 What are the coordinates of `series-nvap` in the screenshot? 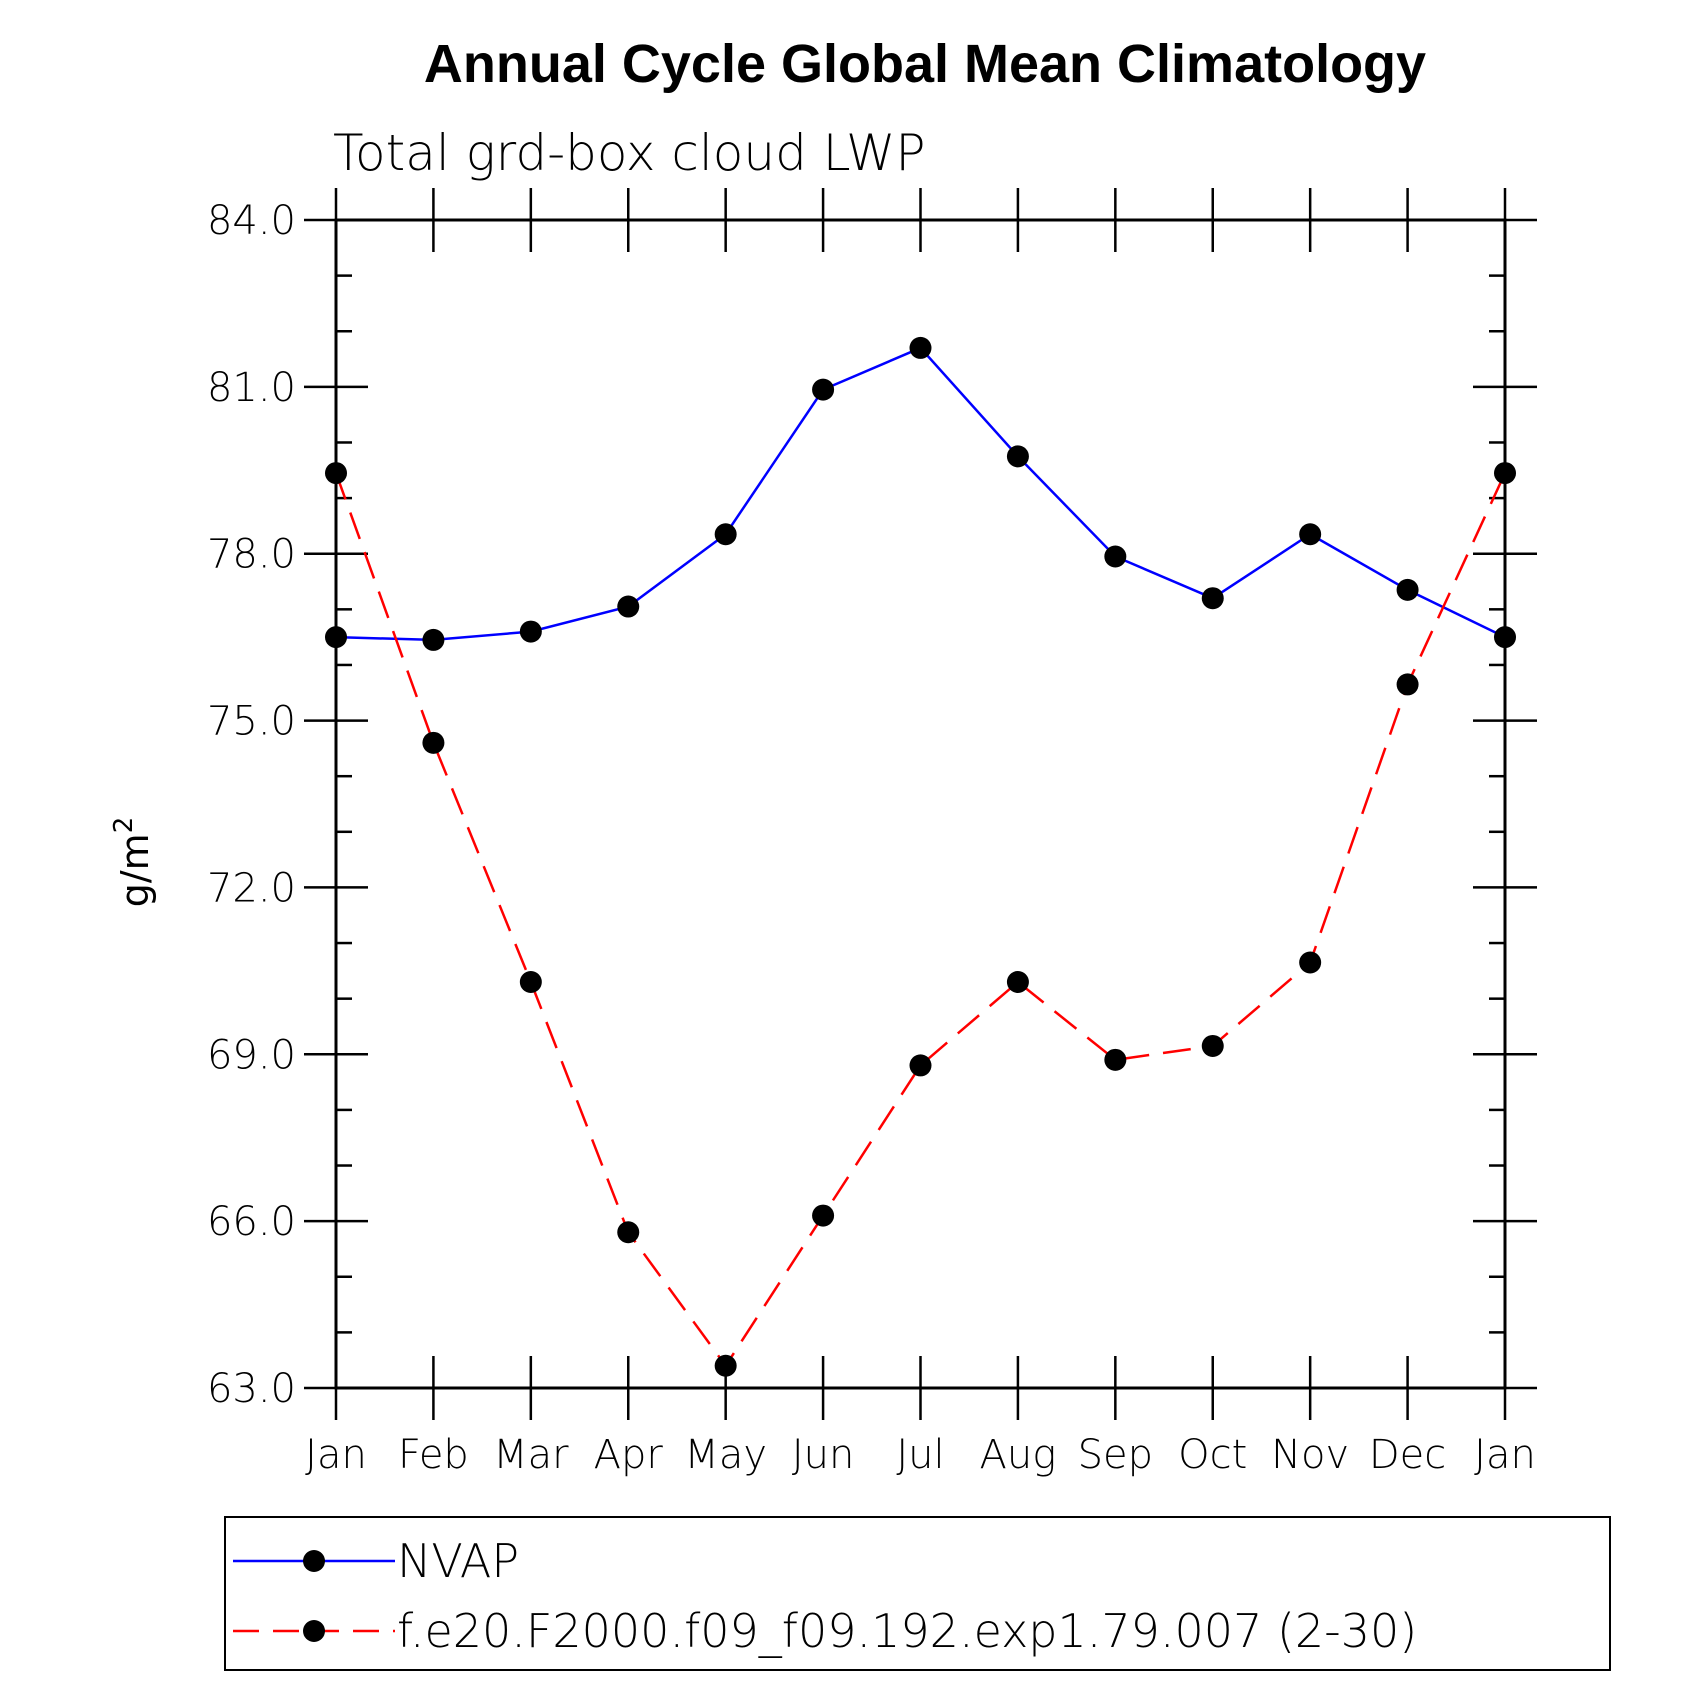 It's located at (920, 493).